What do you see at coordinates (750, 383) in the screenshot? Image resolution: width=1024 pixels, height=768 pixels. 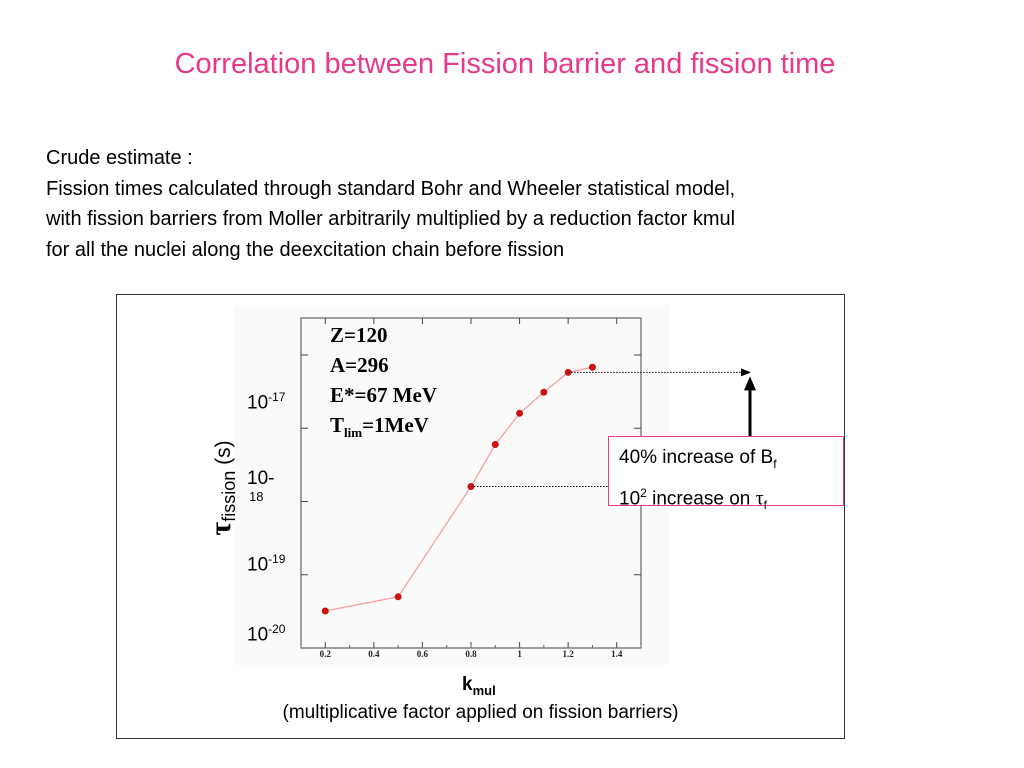 I see `double-arrow-head-up` at bounding box center [750, 383].